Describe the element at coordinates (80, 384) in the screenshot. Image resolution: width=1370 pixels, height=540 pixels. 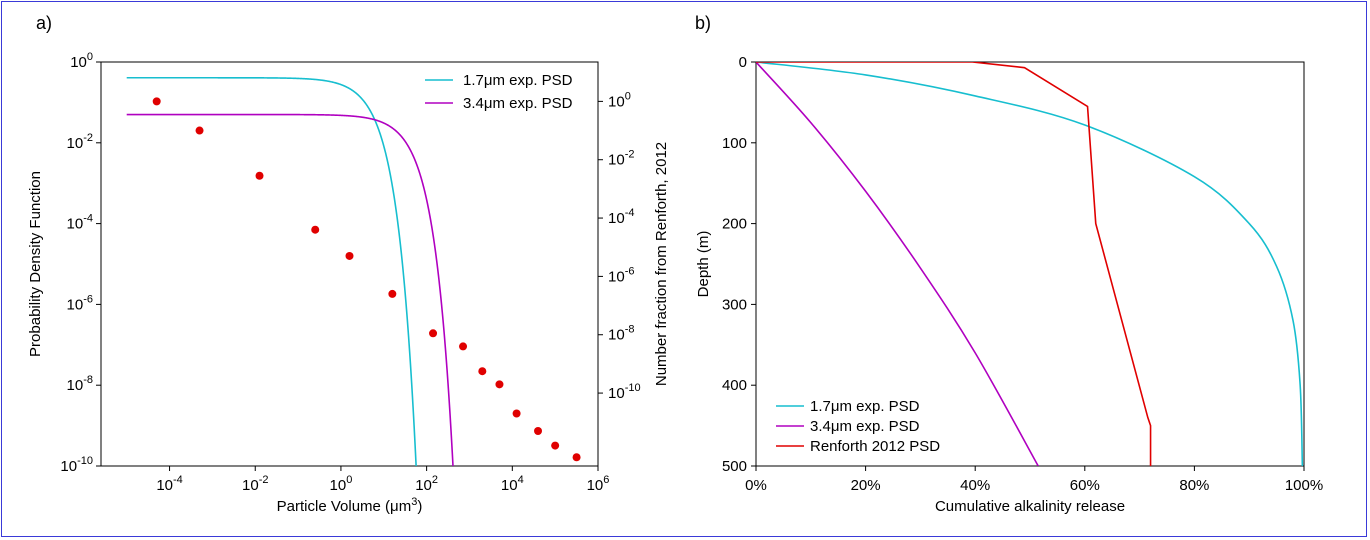
I see `y-tick-label-a: 10⁻⁸` at that location.